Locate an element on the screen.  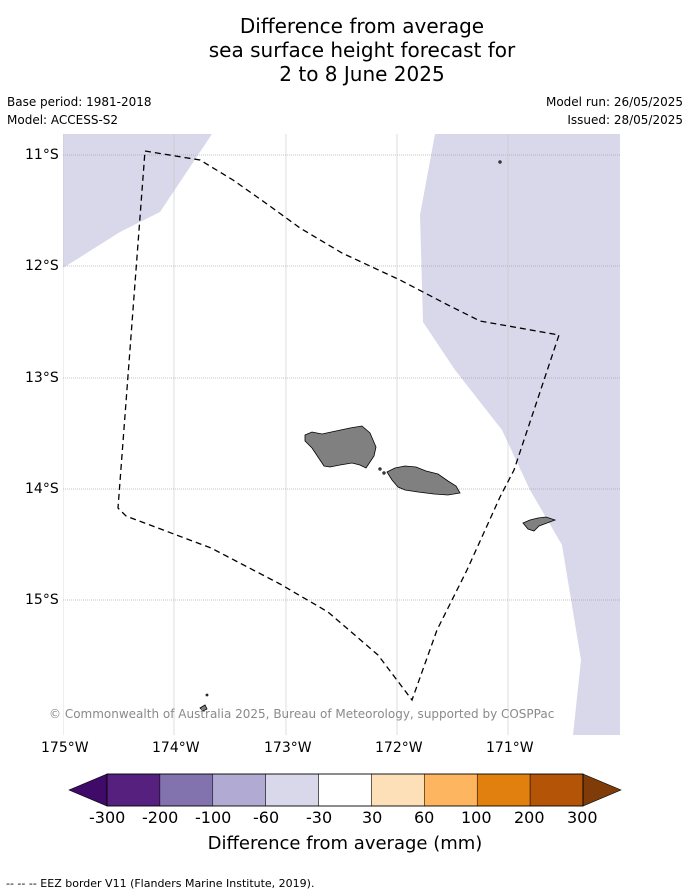
colorbar-title: Difference from average (mm) is located at coordinates (345, 843).